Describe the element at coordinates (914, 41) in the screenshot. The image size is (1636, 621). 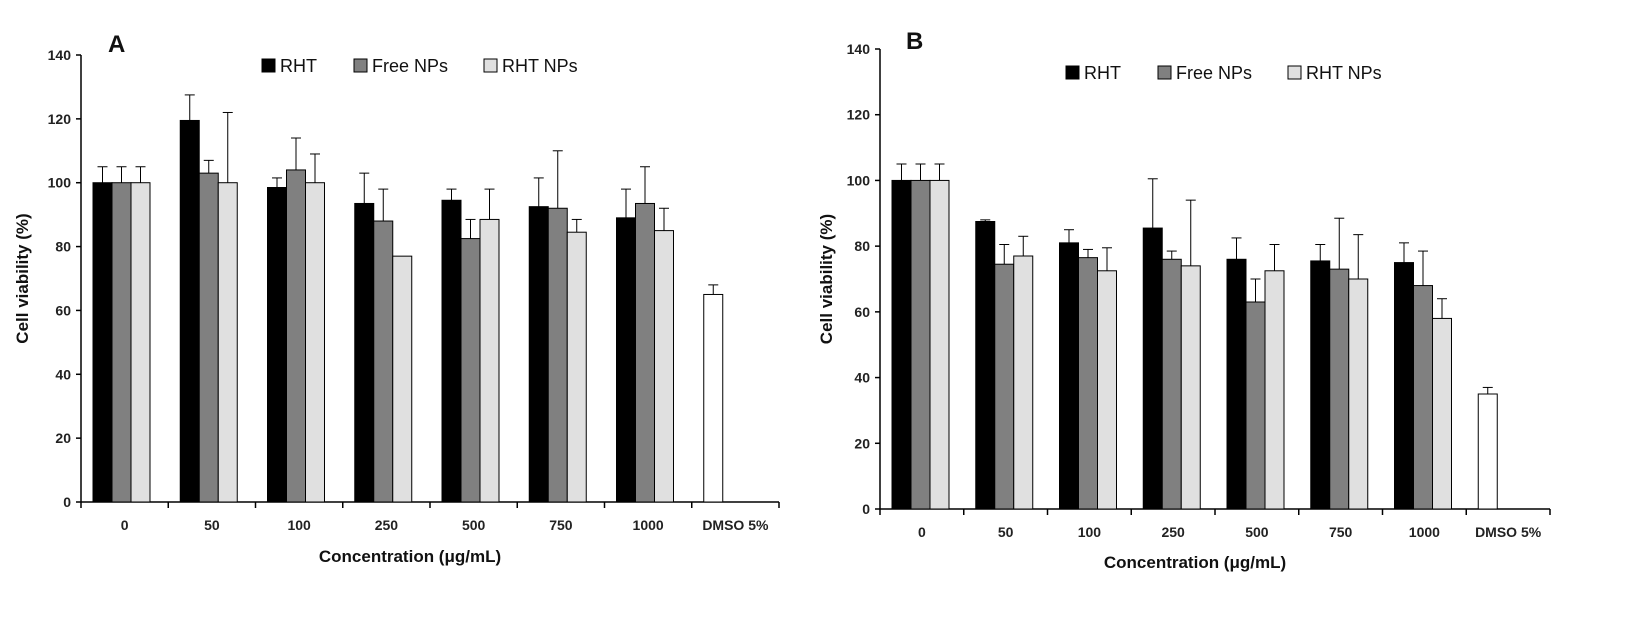
I see `panel-label: B` at that location.